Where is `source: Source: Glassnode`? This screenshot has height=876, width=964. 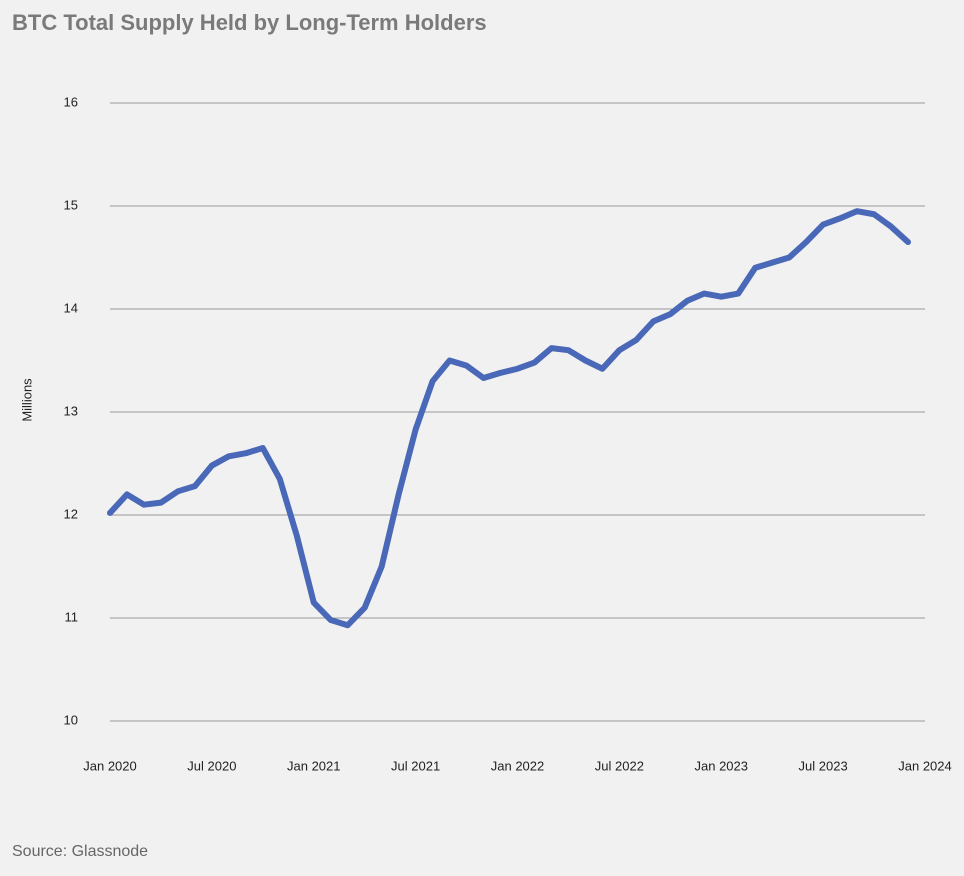 source: Source: Glassnode is located at coordinates (80, 851).